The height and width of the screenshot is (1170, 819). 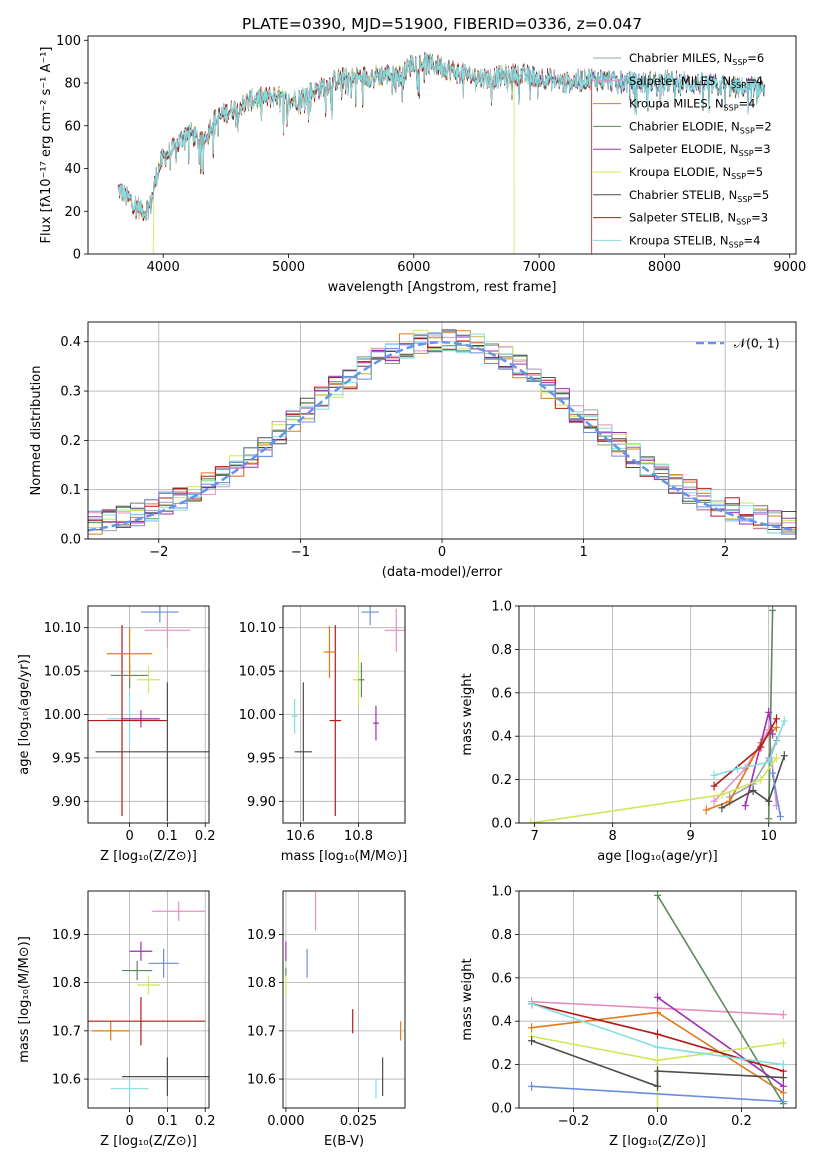 I want to click on mass_vs_ebv-xlabel: E(B-V), so click(x=344, y=1141).